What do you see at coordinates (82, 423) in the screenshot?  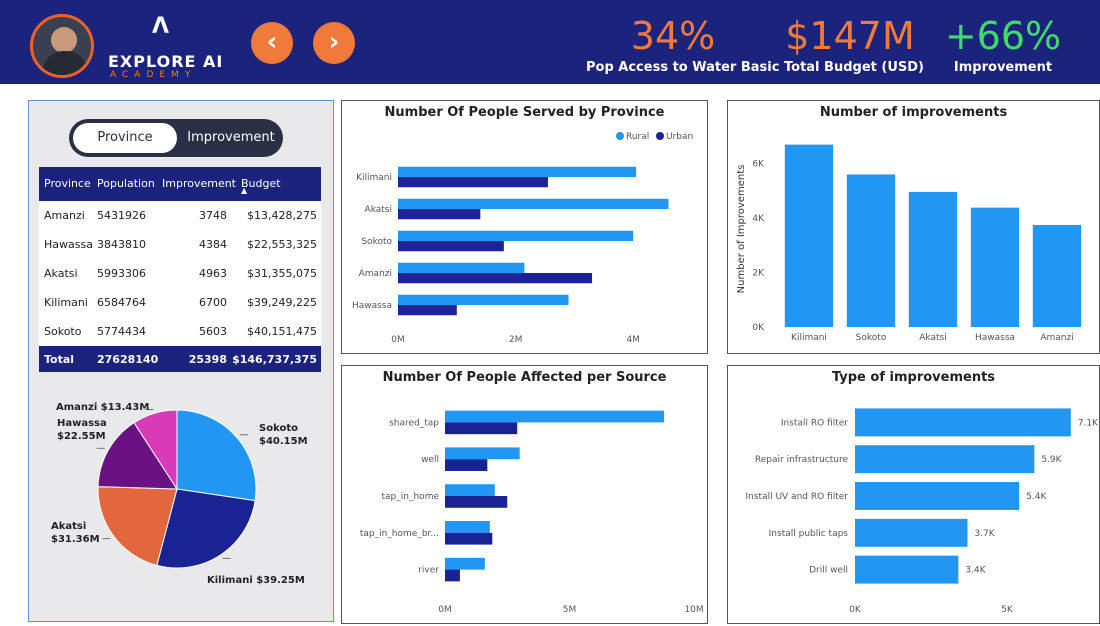 I see `pie-label: Hawassa` at bounding box center [82, 423].